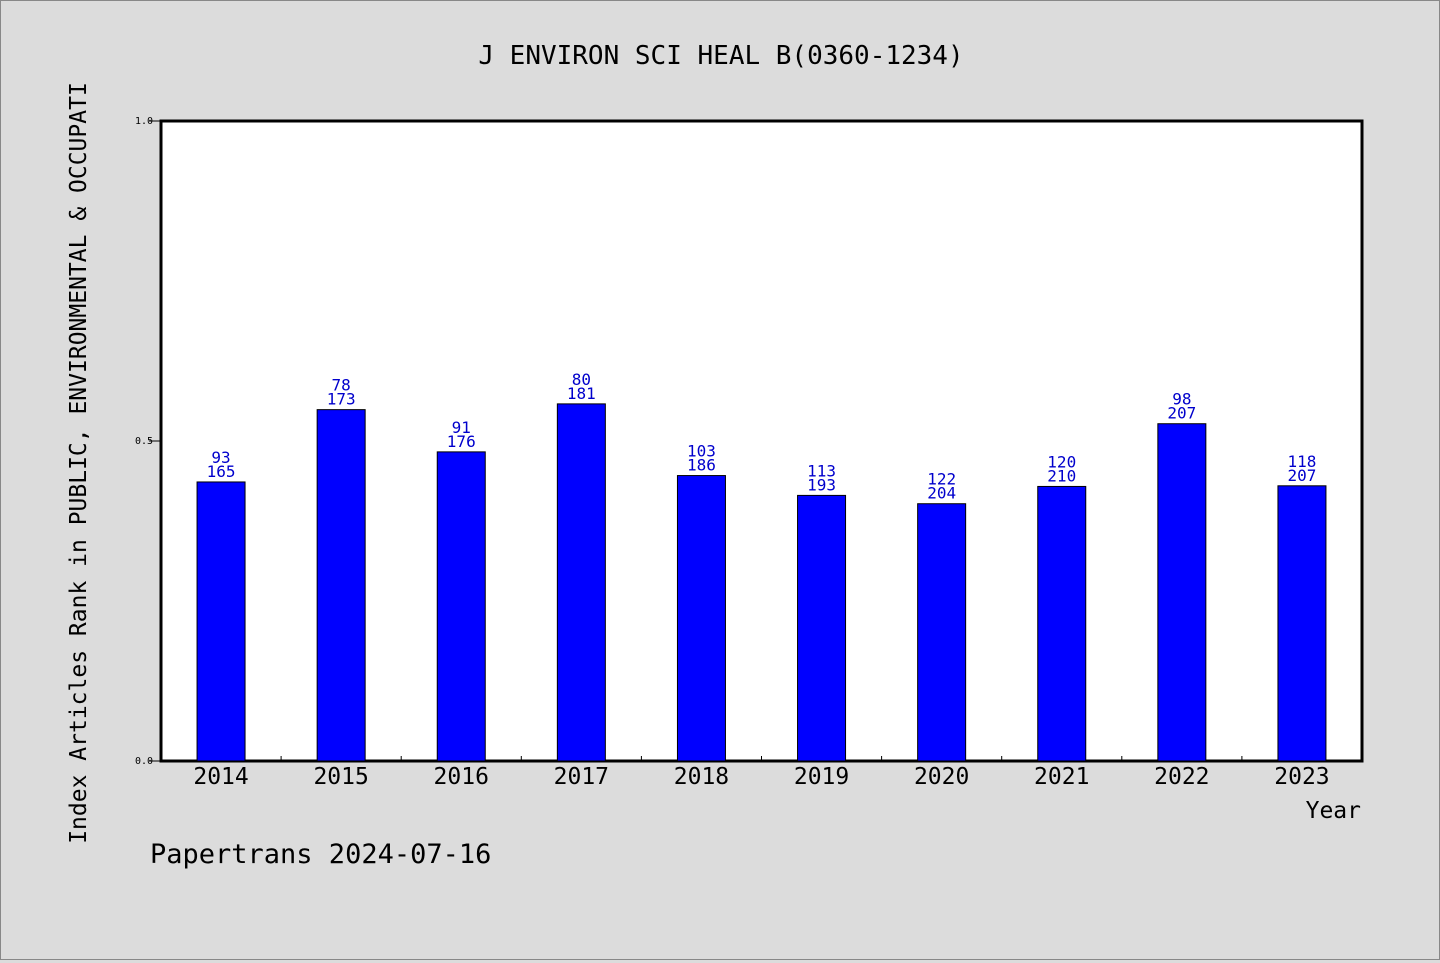  I want to click on x-axis-ticks: 2014 2015 2016 2017 2018 2019 2020 2021 2022 2023, so click(761, 773).